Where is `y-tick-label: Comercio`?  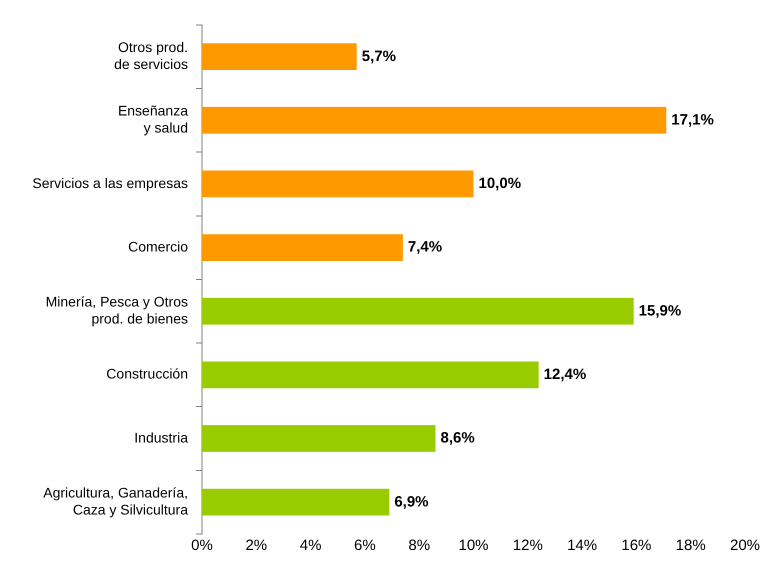 y-tick-label: Comercio is located at coordinates (158, 246).